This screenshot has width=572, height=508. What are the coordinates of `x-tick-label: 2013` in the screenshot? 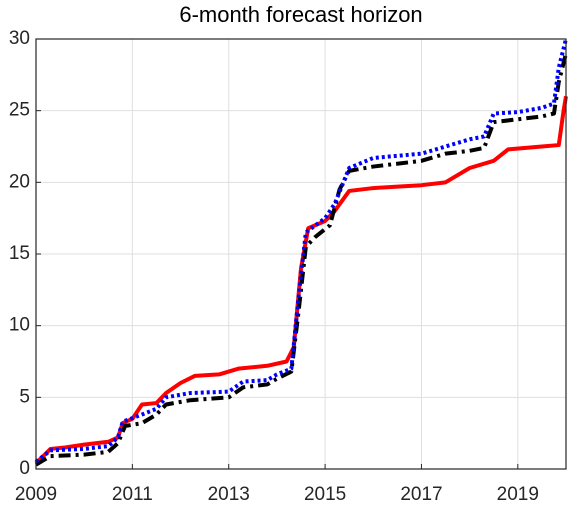 It's located at (229, 494).